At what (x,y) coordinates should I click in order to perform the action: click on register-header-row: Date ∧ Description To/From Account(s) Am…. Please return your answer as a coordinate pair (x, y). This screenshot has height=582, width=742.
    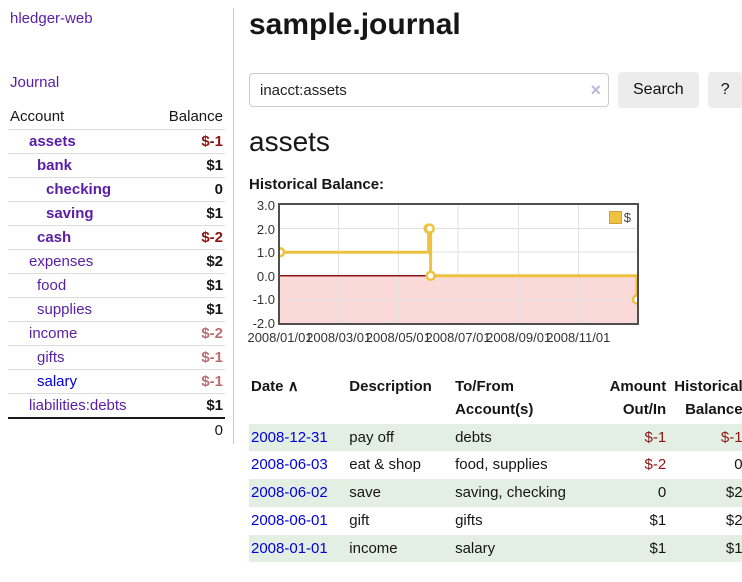
    Looking at the image, I should click on (495, 398).